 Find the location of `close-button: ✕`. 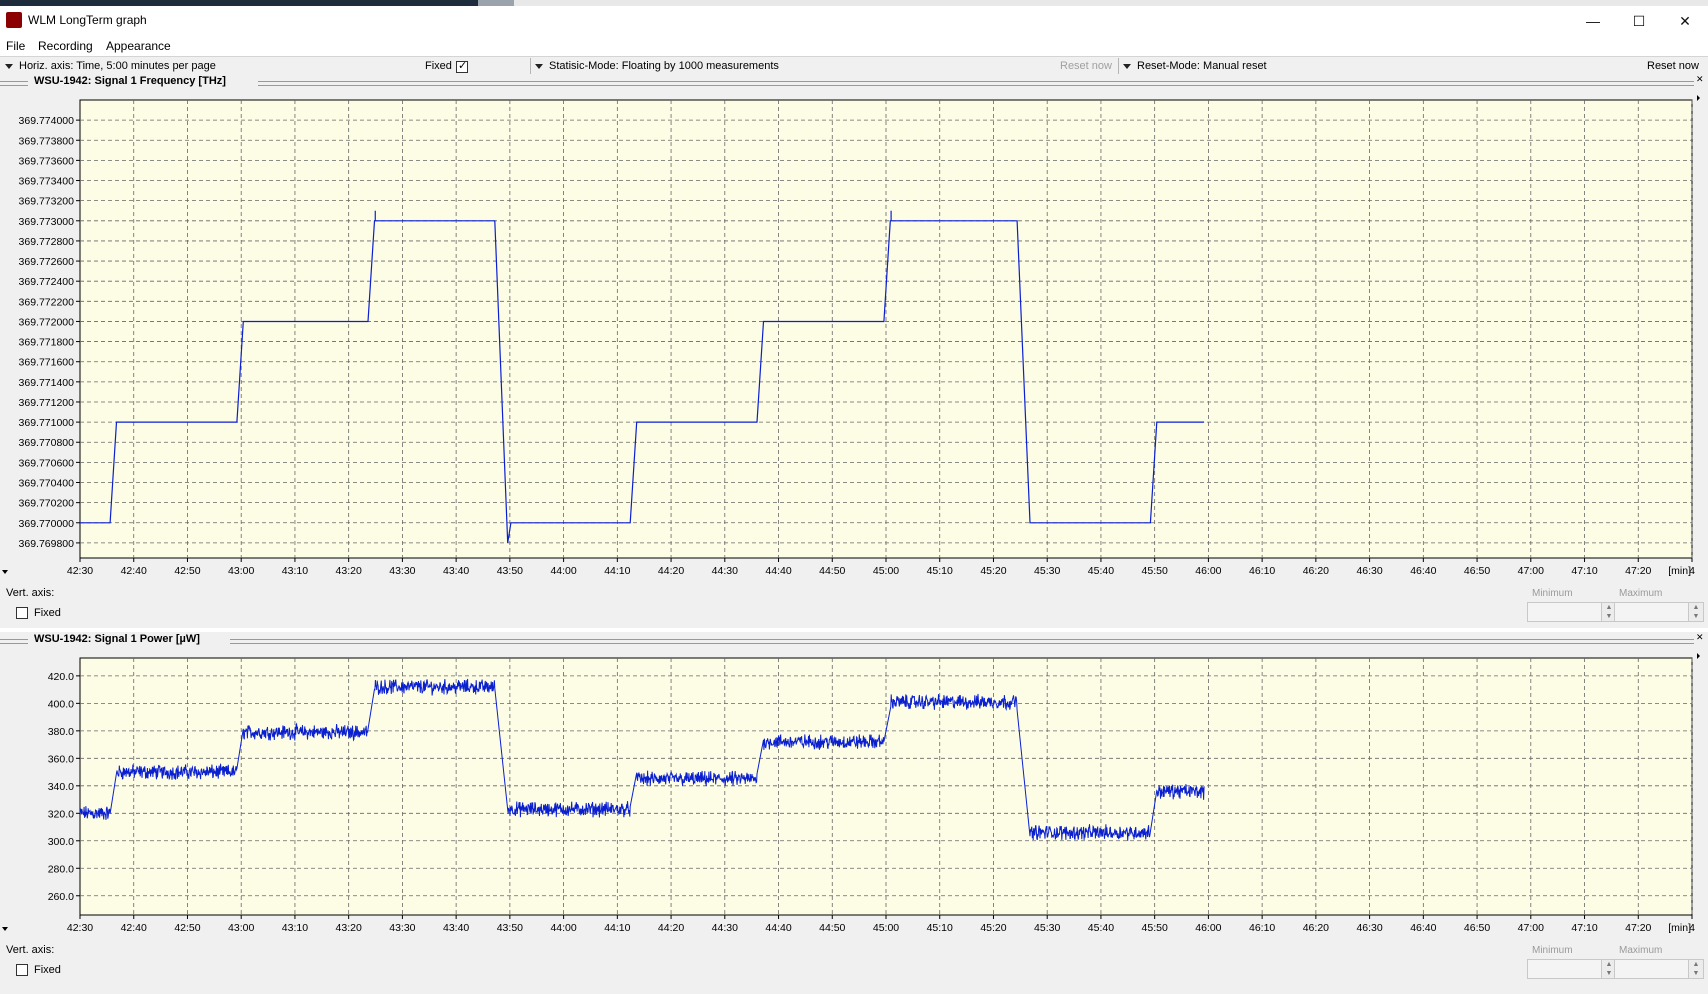

close-button: ✕ is located at coordinates (1685, 20).